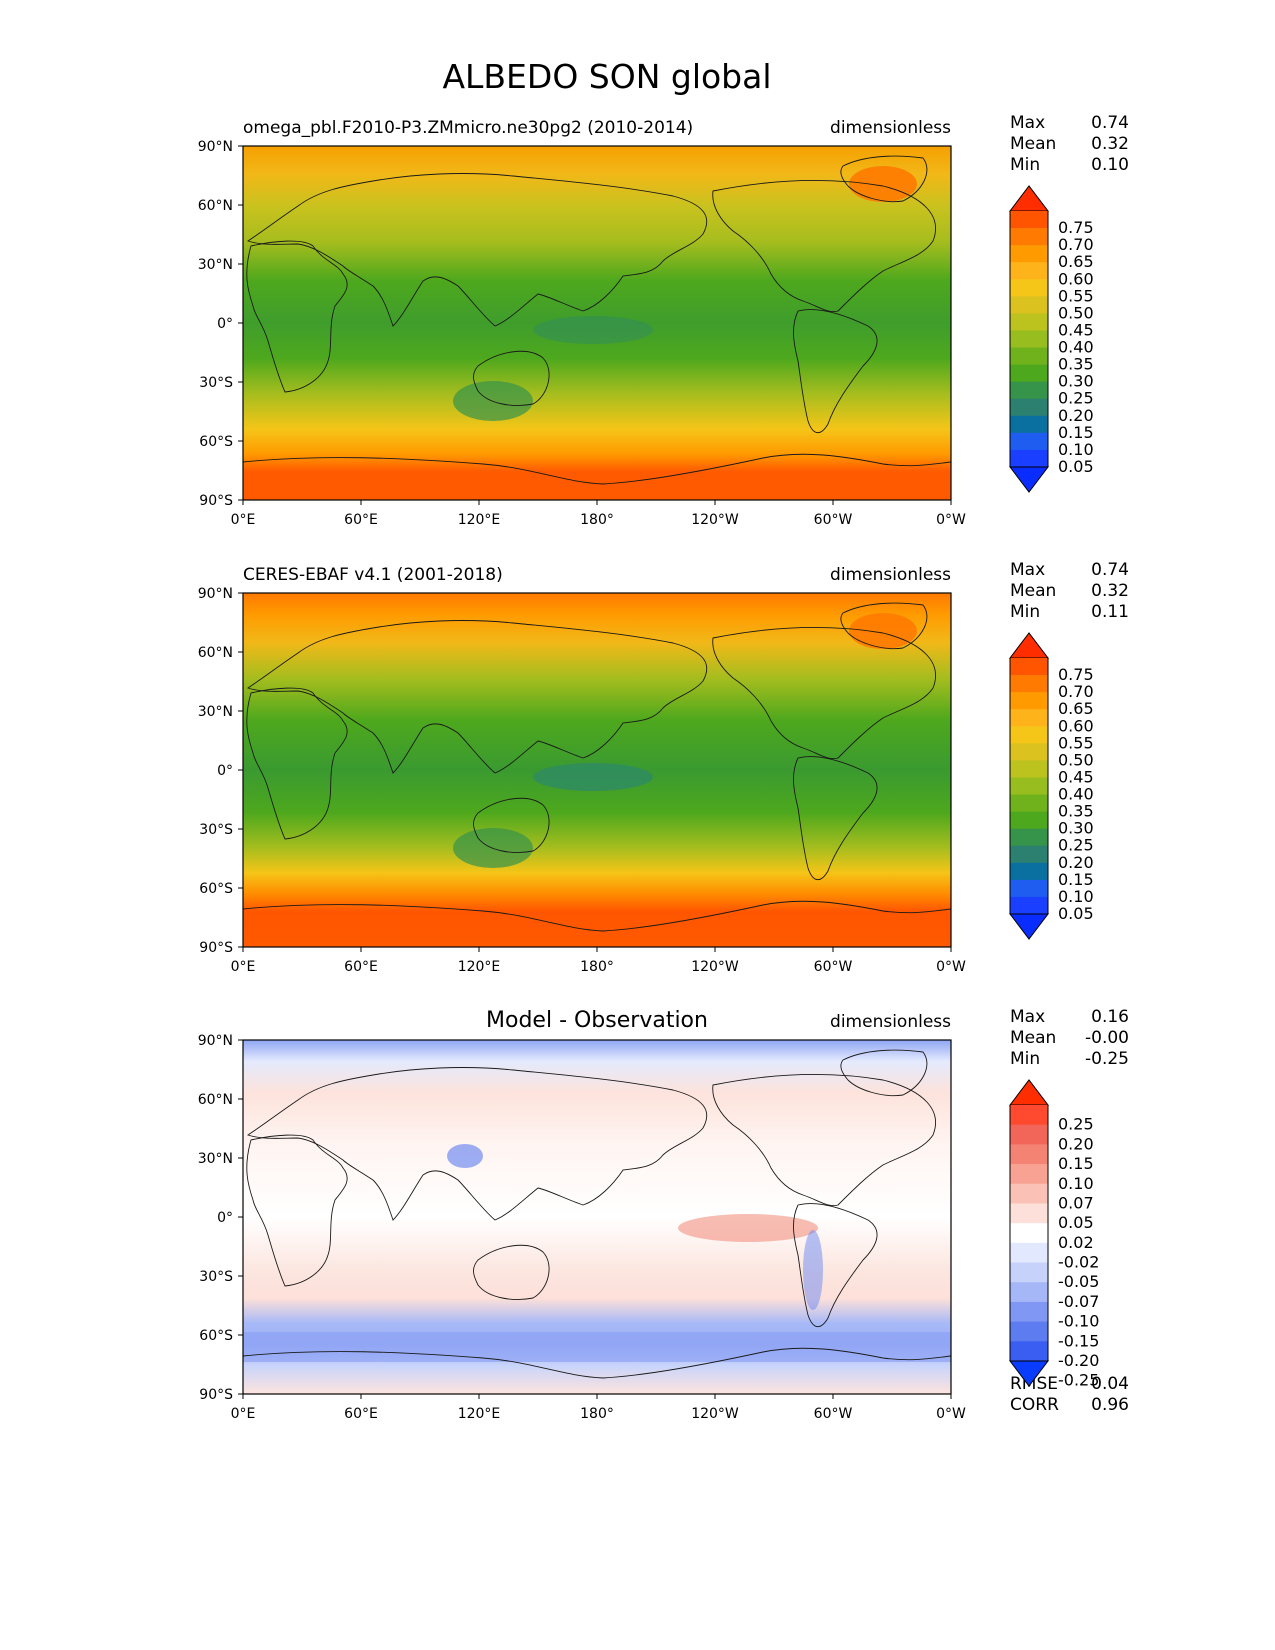 The image size is (1275, 1650). I want to click on stat-value: -0.25, so click(1107, 1059).